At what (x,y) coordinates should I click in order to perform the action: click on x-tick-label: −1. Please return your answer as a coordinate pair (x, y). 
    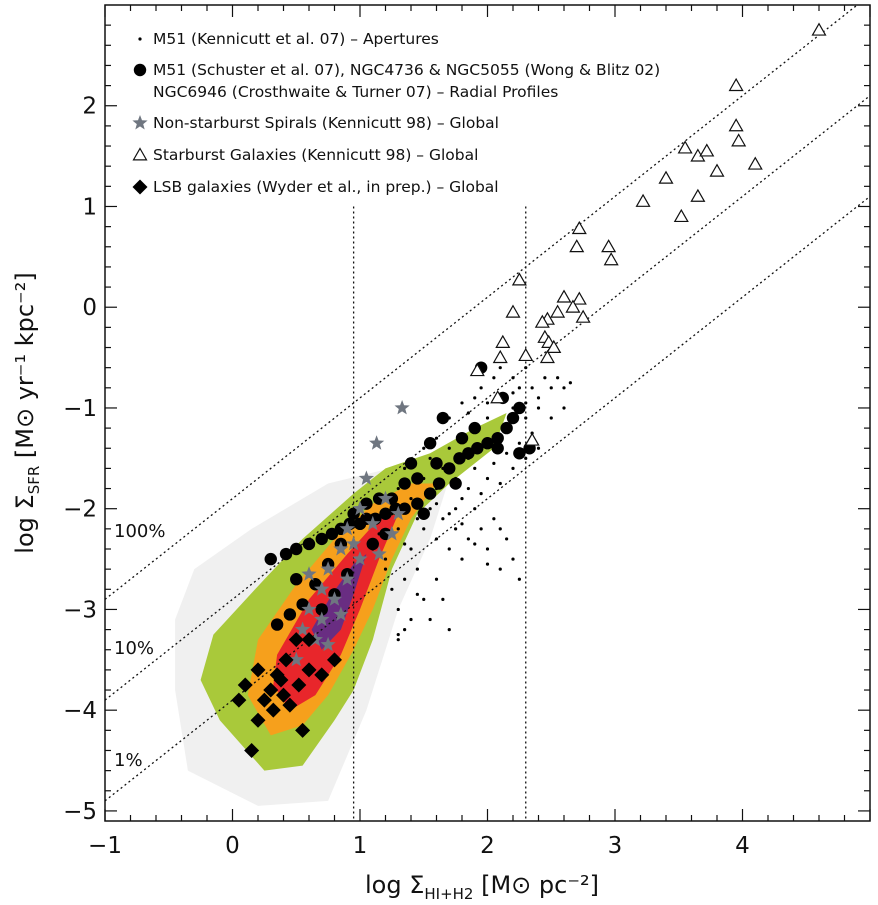
    Looking at the image, I should click on (105, 846).